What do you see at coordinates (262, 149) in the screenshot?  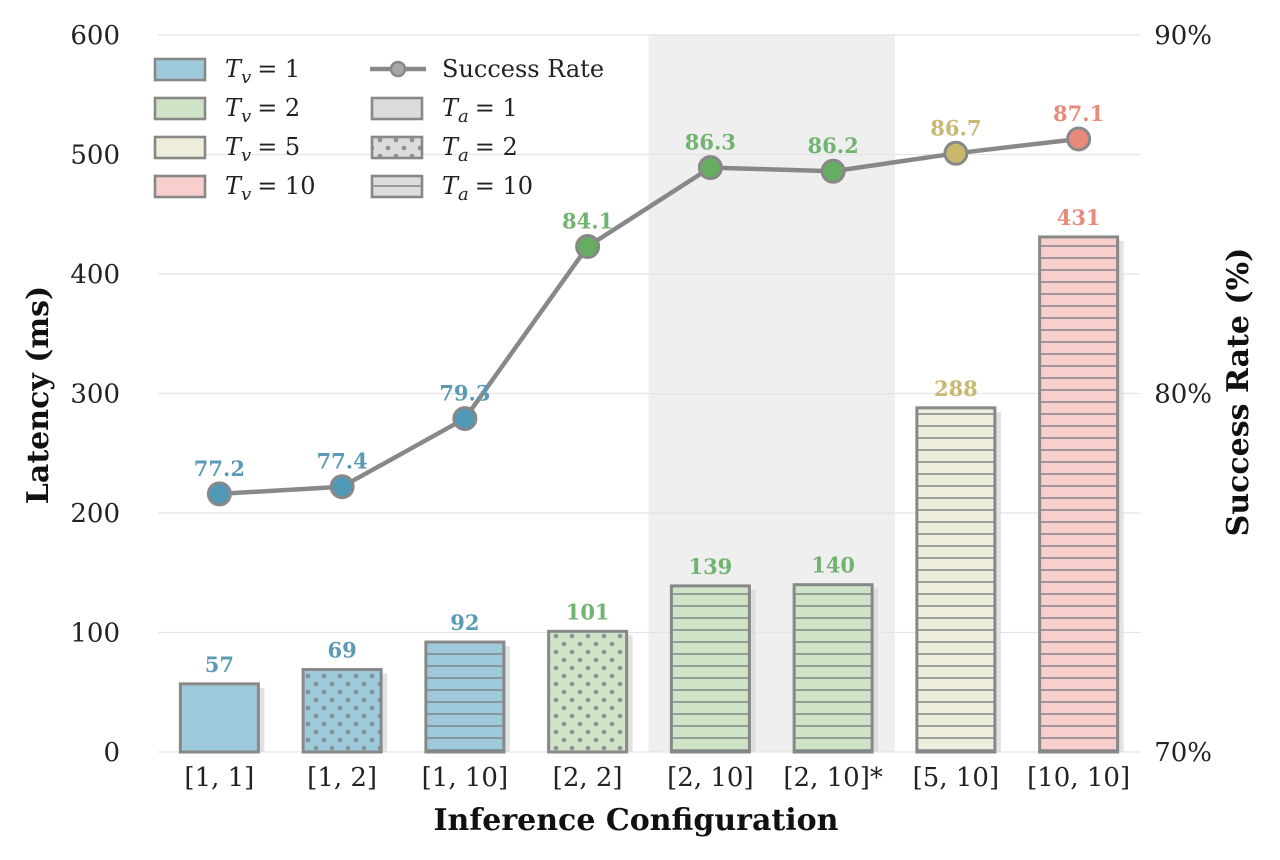 I see `legend-tv-label: Tv = 5` at bounding box center [262, 149].